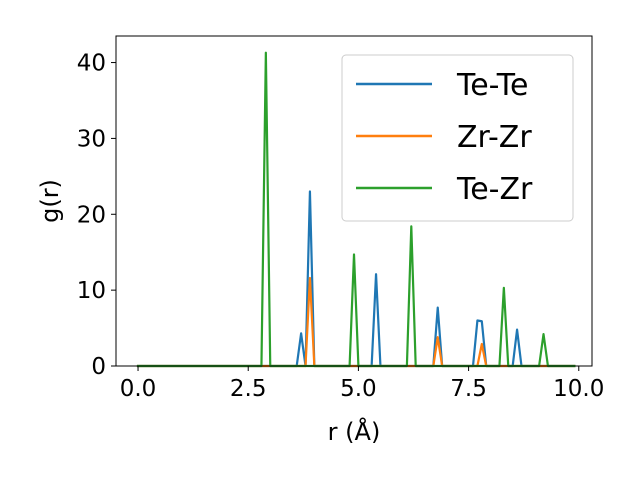 This screenshot has width=640, height=480. I want to click on y-axis-label: g(r), so click(50, 201).